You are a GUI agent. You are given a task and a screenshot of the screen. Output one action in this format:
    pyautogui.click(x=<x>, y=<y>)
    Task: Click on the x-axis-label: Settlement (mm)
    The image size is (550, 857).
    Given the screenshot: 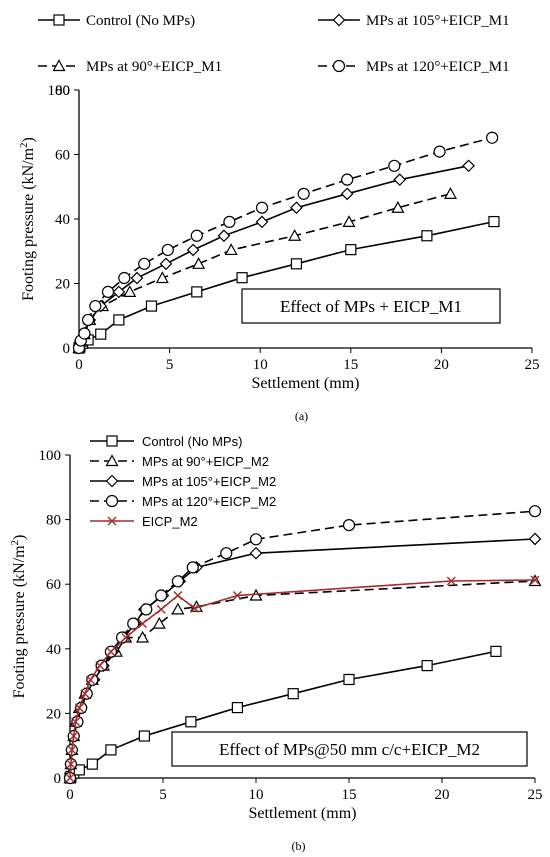 What is the action you would take?
    pyautogui.click(x=303, y=813)
    